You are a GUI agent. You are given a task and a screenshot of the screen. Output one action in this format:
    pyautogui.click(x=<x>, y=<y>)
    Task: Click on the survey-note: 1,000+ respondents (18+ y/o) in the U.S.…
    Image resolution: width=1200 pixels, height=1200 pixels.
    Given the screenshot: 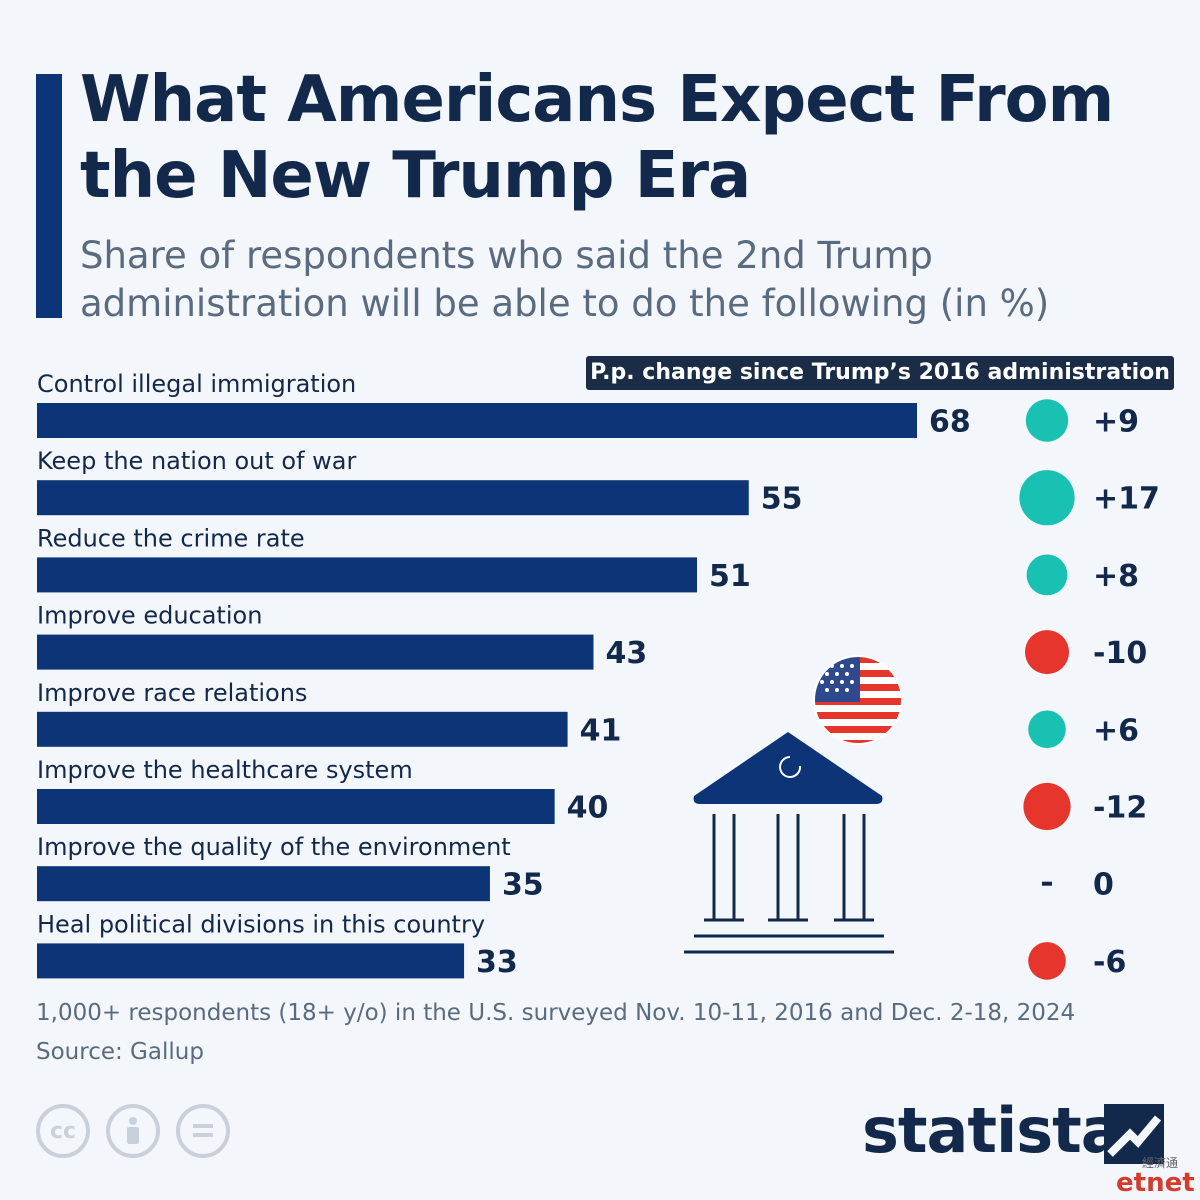 What is the action you would take?
    pyautogui.click(x=556, y=1013)
    